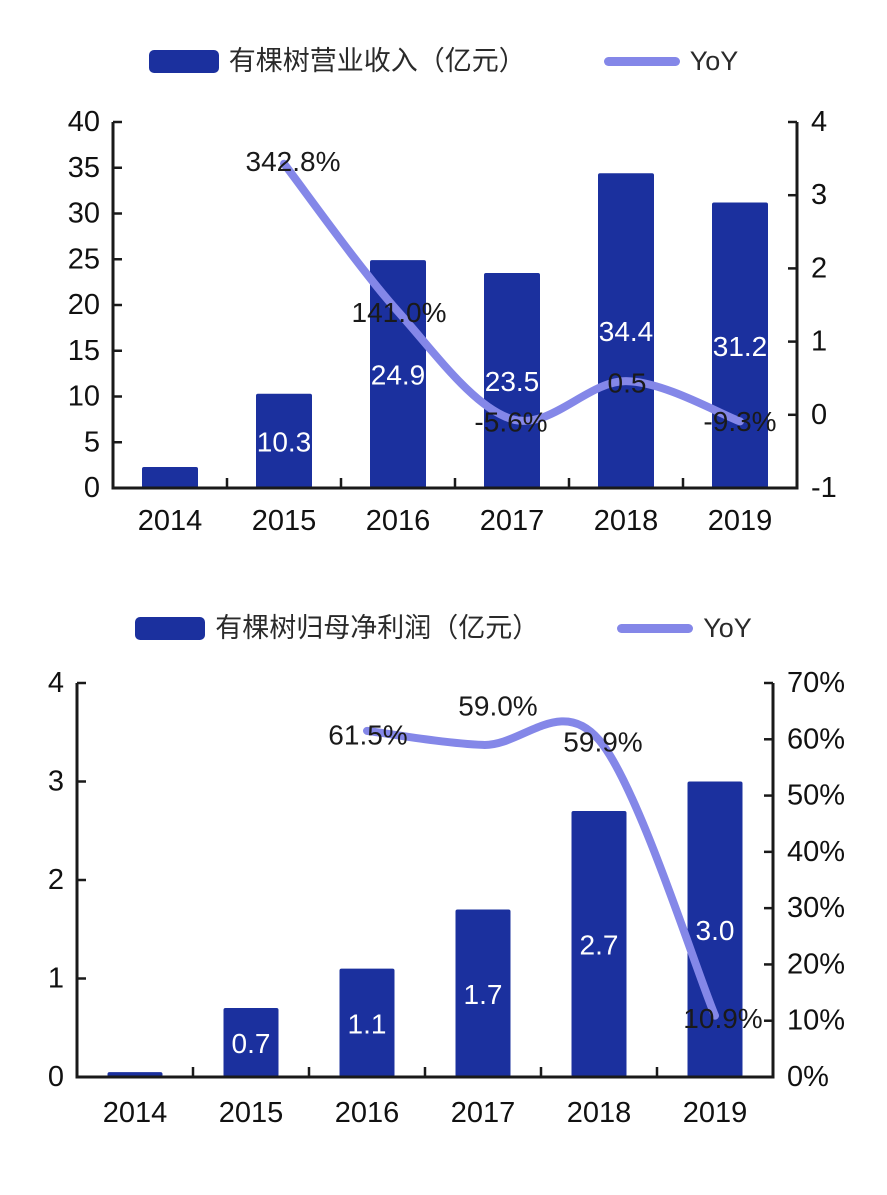 Image resolution: width=887 pixels, height=1195 pixels. I want to click on net-profit-bar-2015, so click(251, 1042).